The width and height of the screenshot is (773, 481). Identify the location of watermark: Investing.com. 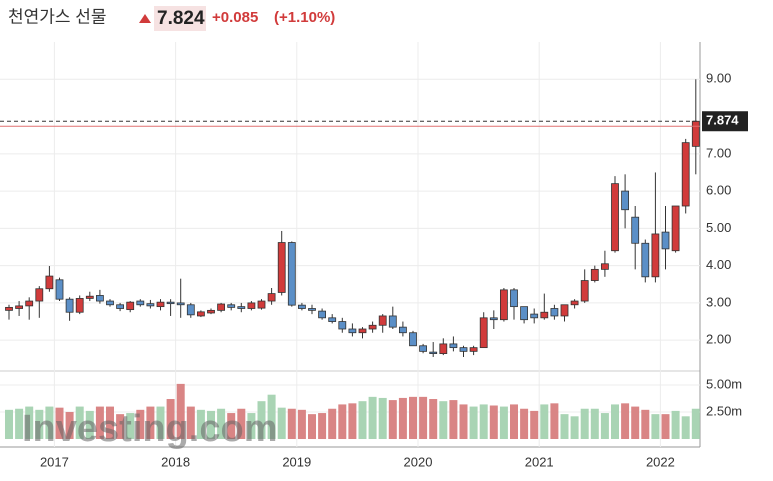
(150, 429).